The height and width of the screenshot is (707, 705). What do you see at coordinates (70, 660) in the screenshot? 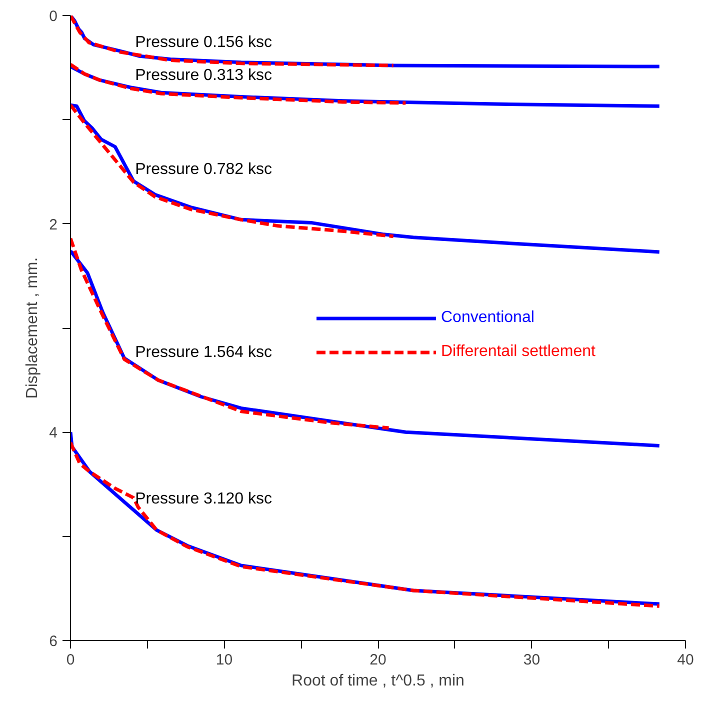
I see `x-tick-label: 0` at bounding box center [70, 660].